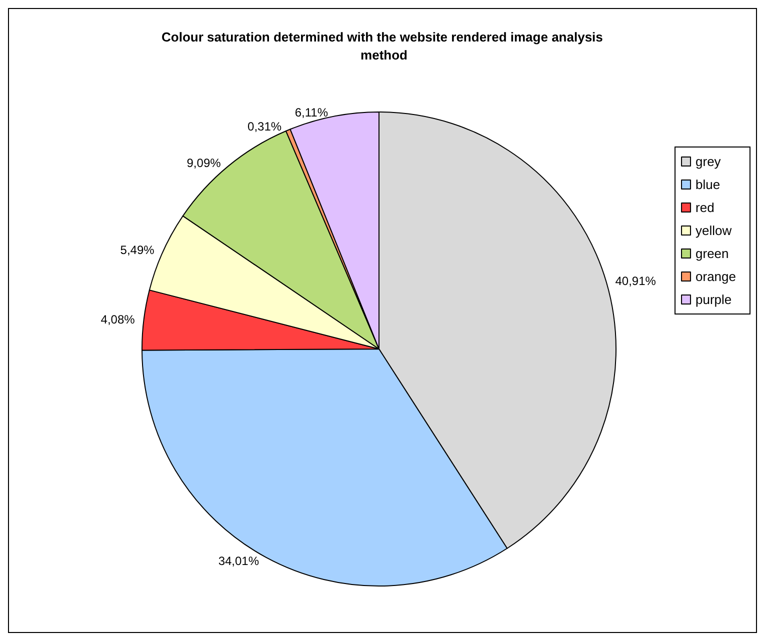  Describe the element at coordinates (118, 319) in the screenshot. I see `data-label: 4,08%` at that location.